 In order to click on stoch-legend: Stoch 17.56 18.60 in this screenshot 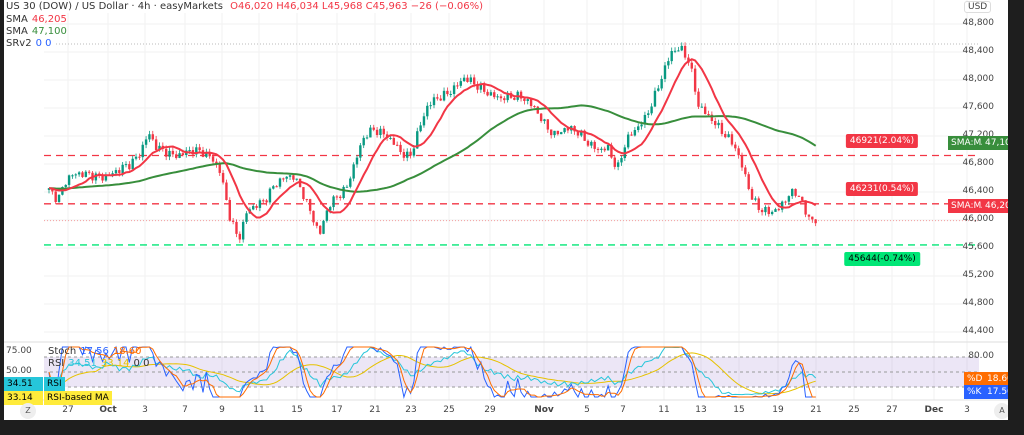, I will do `click(97, 352)`.